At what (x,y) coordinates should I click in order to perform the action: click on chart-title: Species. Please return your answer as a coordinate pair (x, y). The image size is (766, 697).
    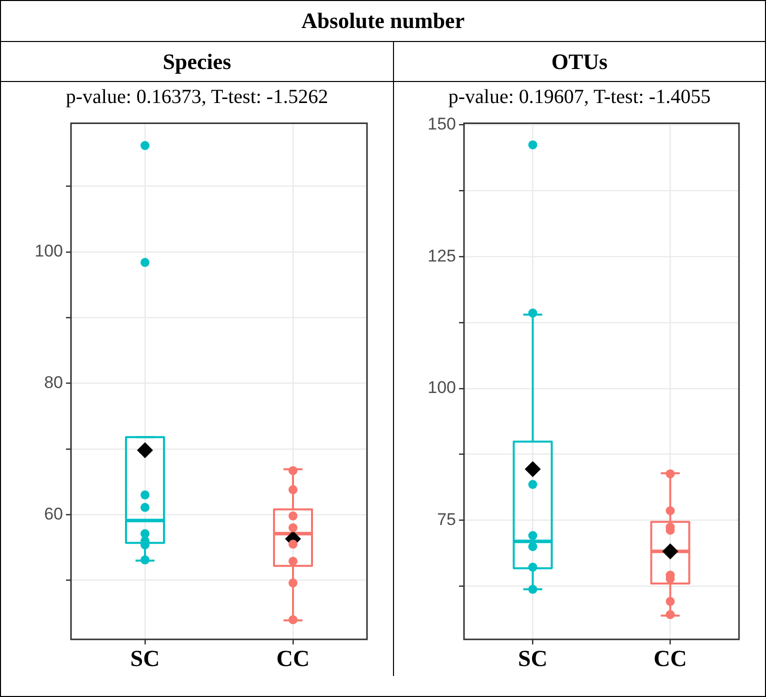
    Looking at the image, I should click on (197, 62).